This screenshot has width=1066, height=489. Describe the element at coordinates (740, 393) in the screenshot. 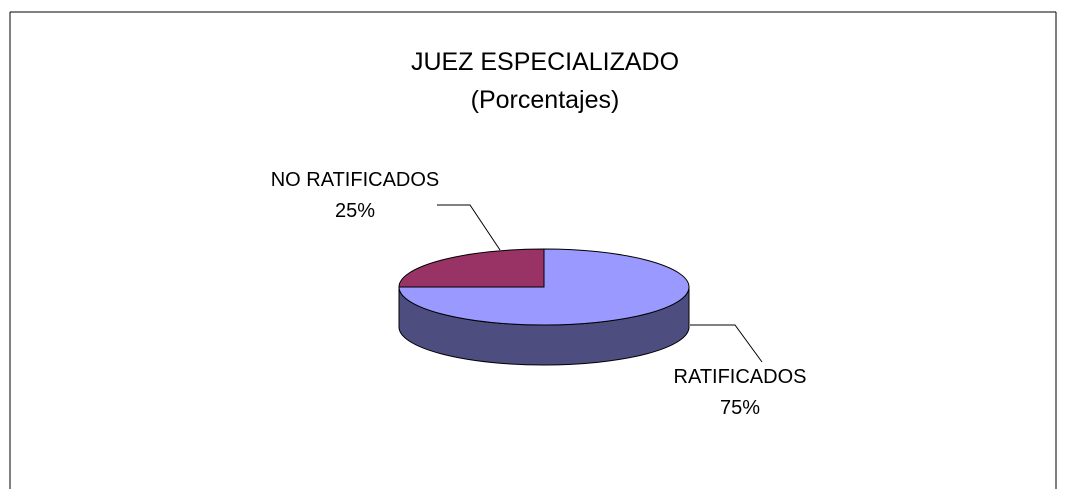

I see `data-label: RATIFICADOS 75%` at that location.